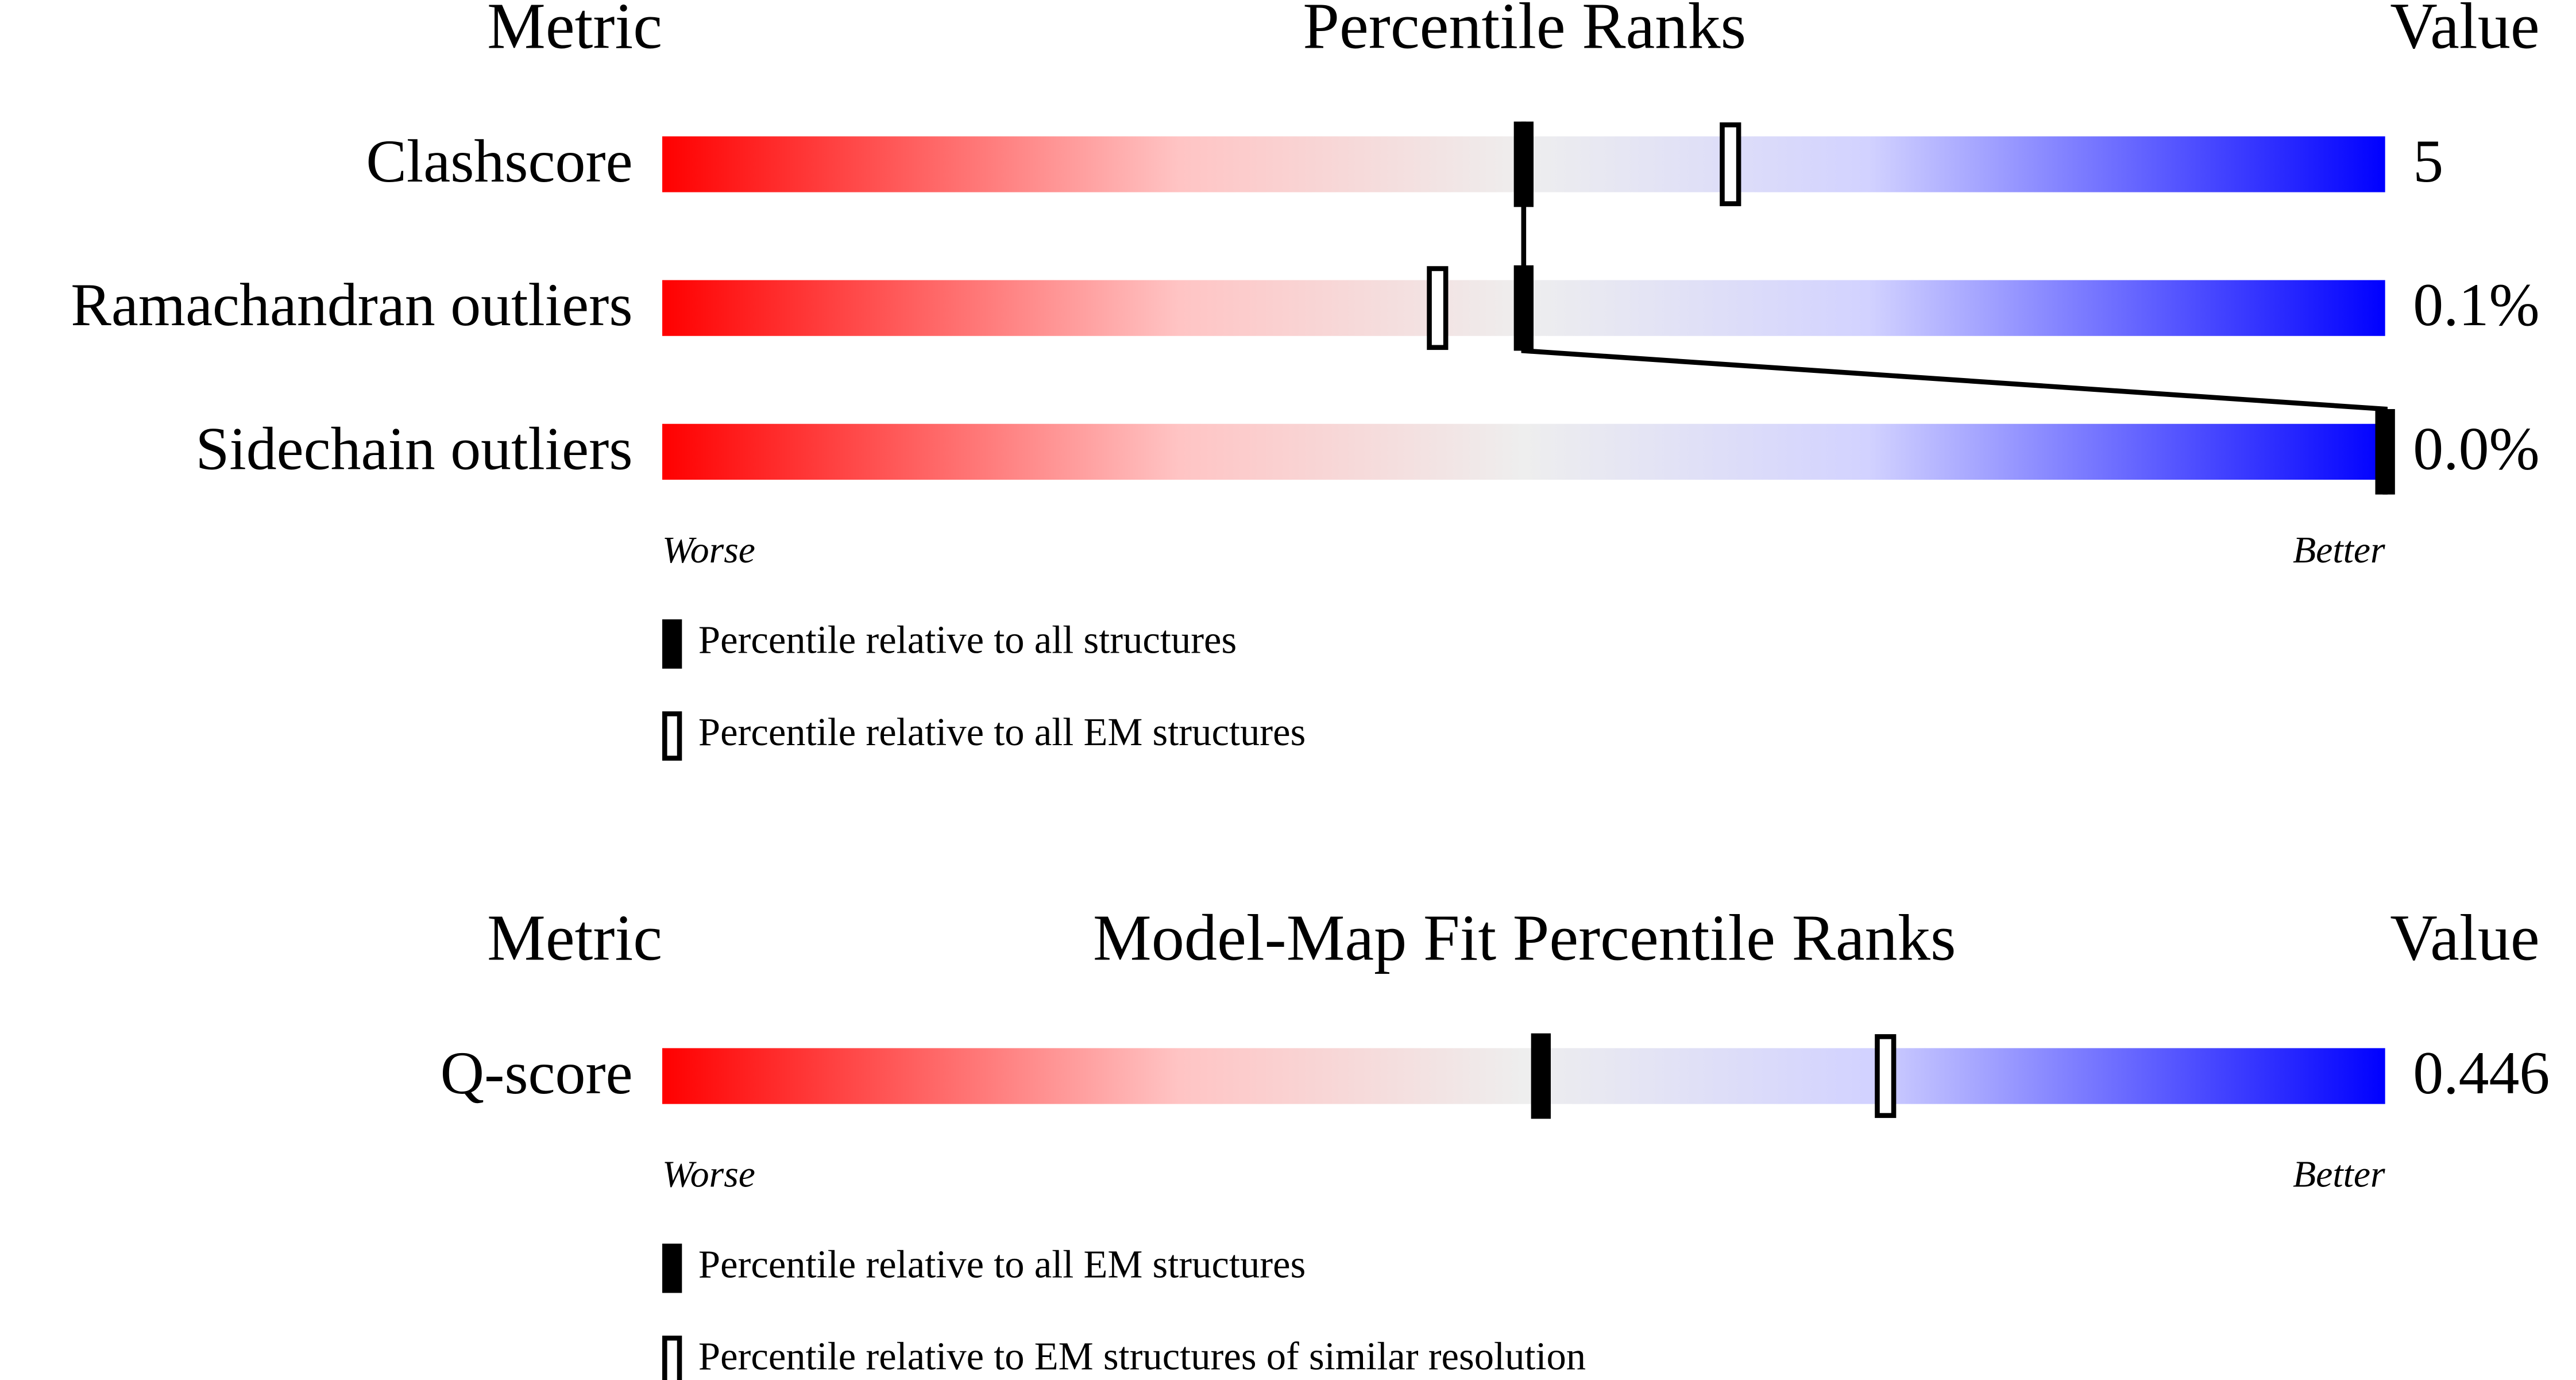 This screenshot has width=2576, height=1380. What do you see at coordinates (2481, 1073) in the screenshot?
I see `metric-value: 0.446` at bounding box center [2481, 1073].